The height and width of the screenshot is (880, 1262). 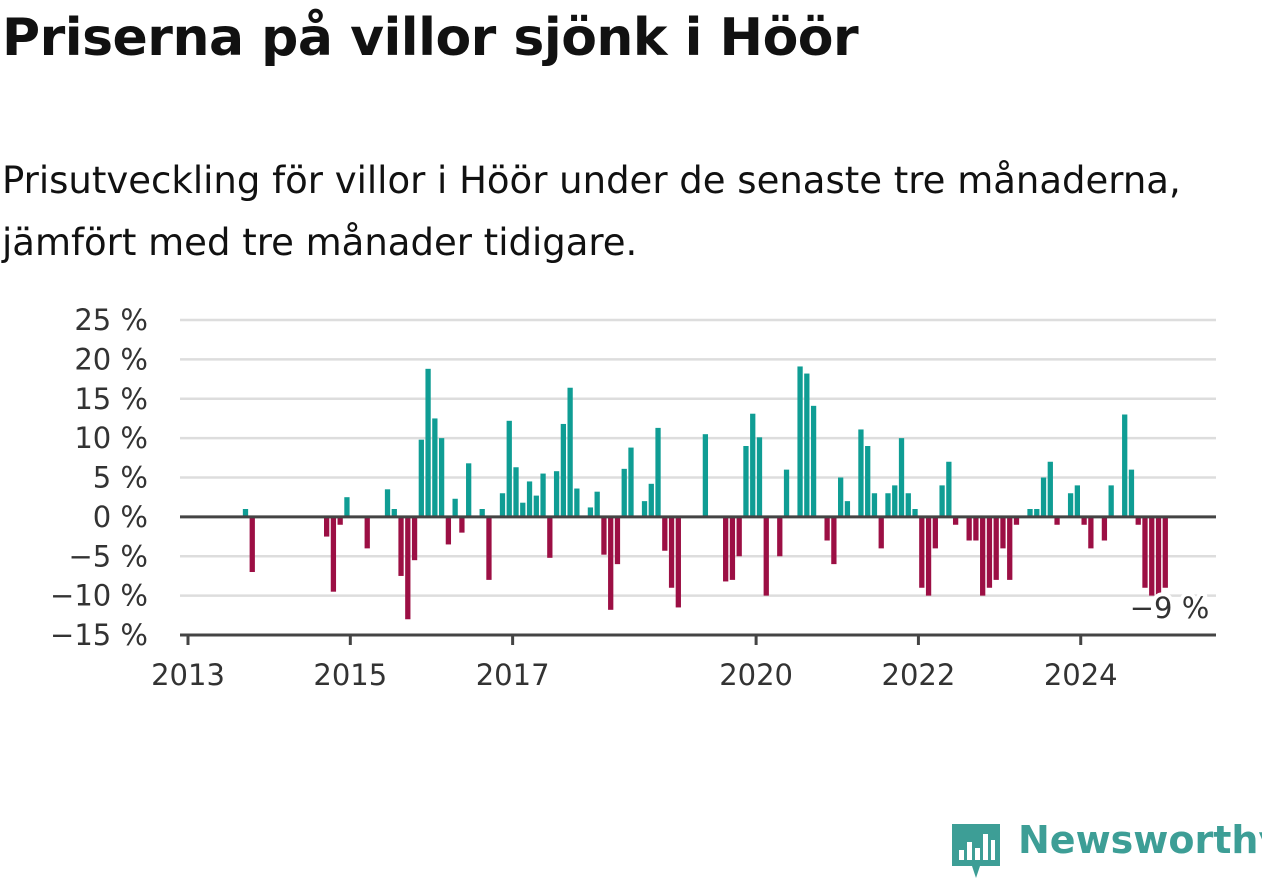 What do you see at coordinates (430, 38) in the screenshot?
I see `chart-title: Priserna på villor sjönk i Höör` at bounding box center [430, 38].